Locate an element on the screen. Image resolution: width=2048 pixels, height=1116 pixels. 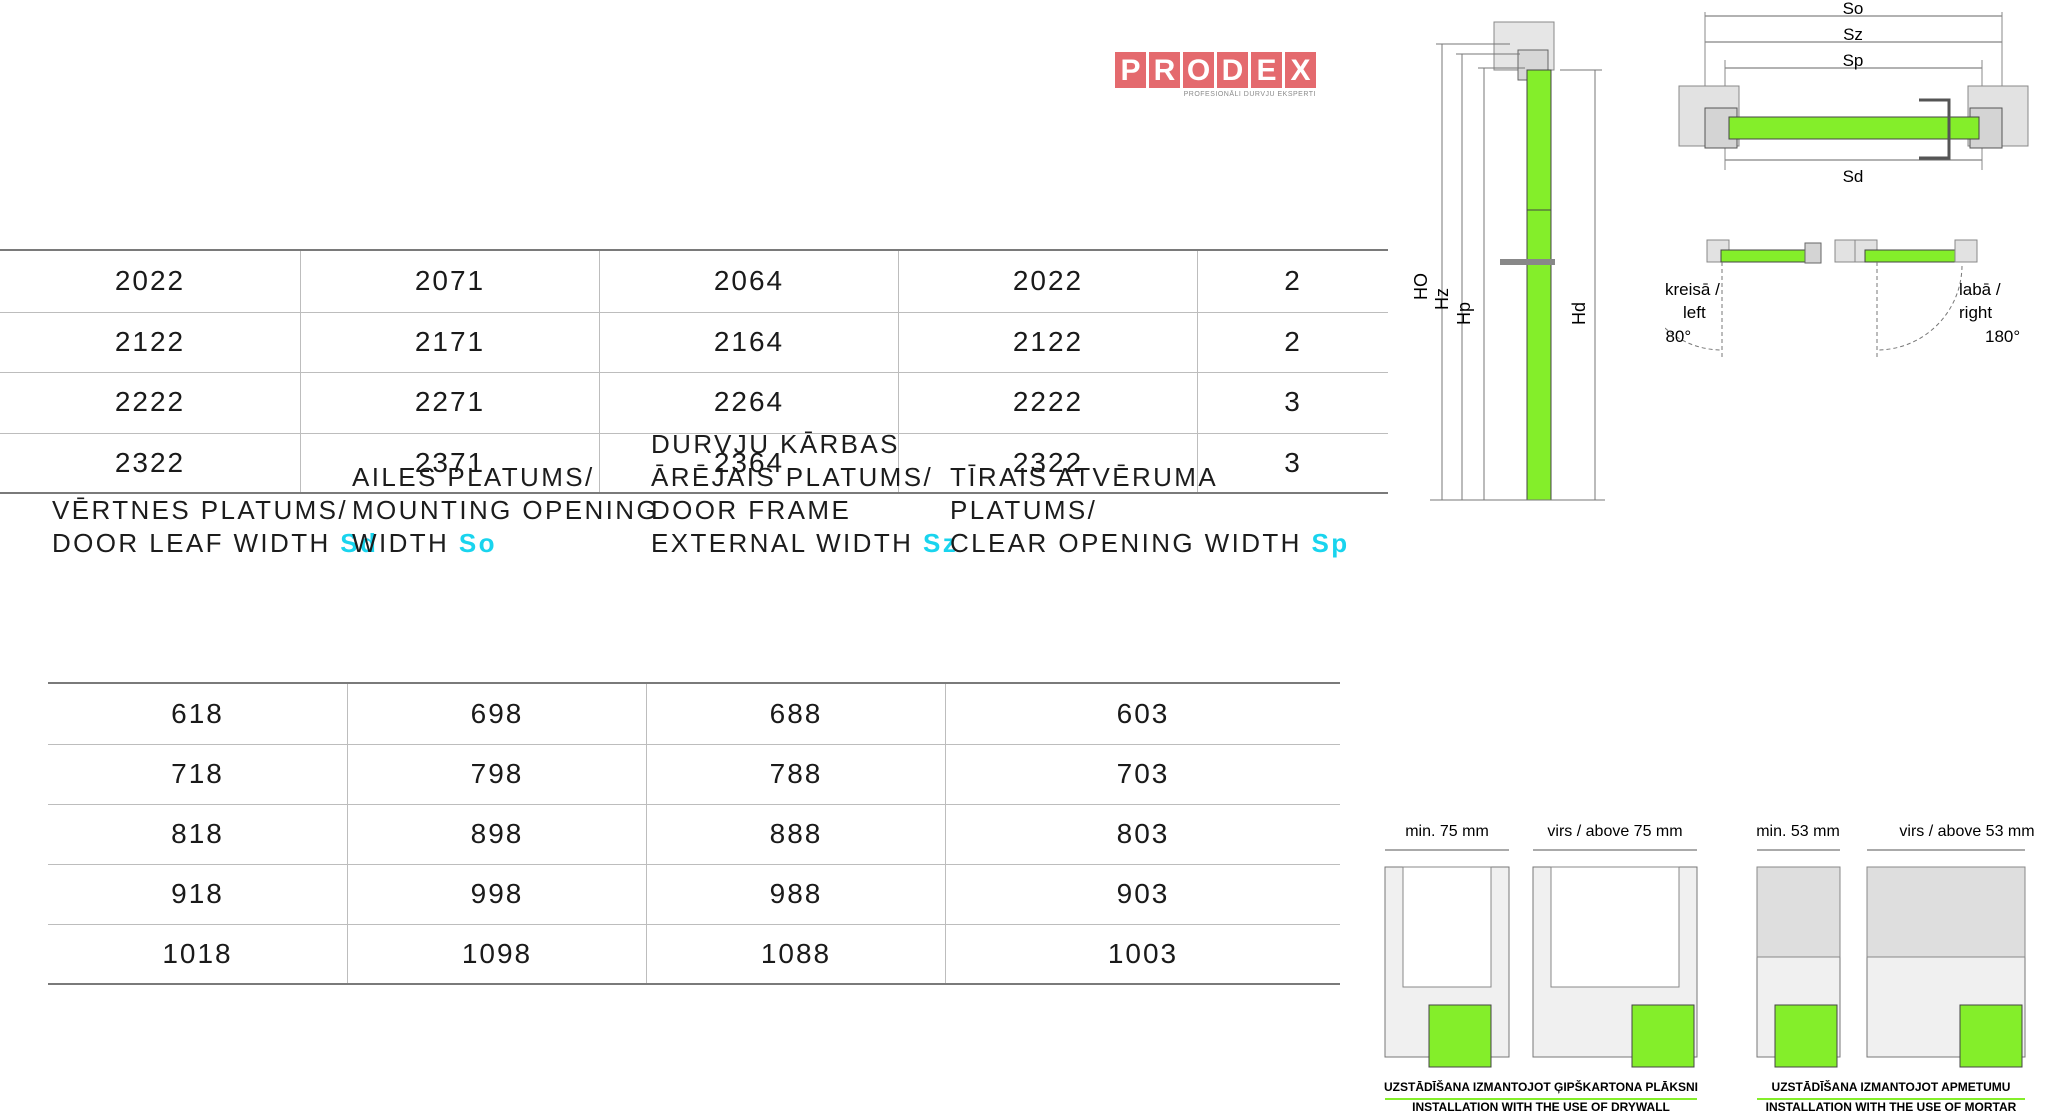
logo-letter: O is located at coordinates (1198, 70).